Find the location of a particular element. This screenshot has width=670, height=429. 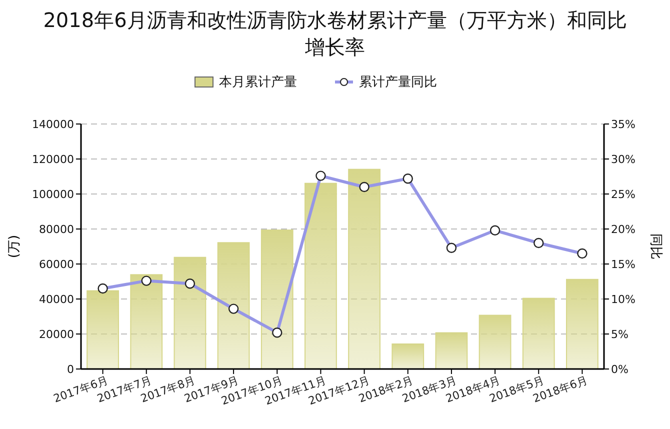

y2-tick-label: 0% is located at coordinates (619, 369).